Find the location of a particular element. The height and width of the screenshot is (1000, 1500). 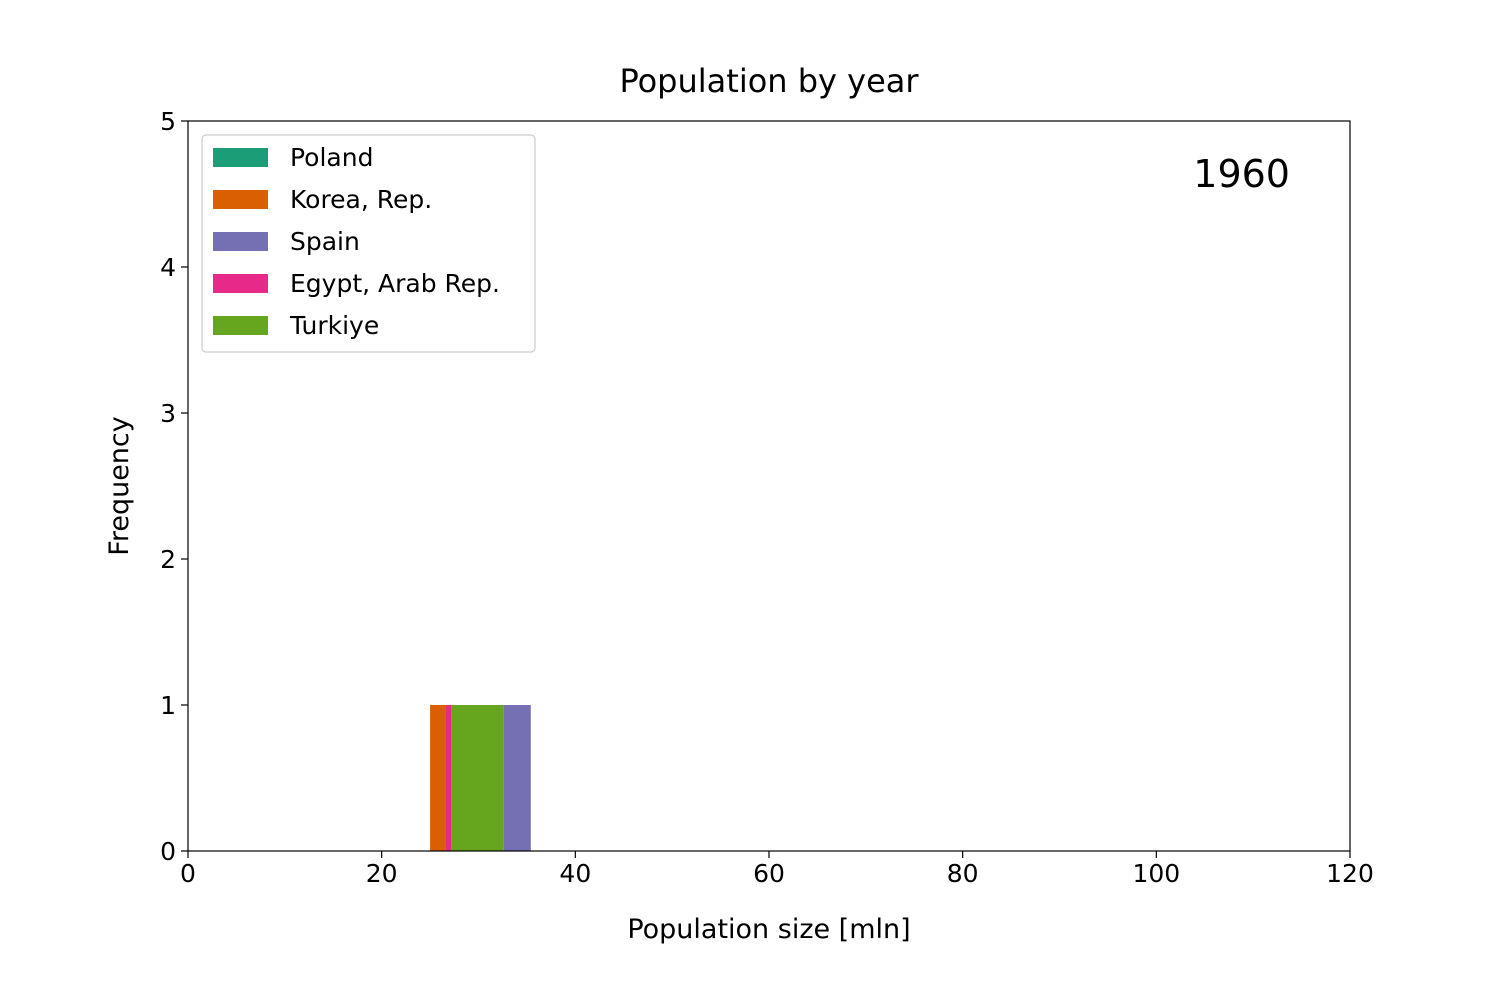

legend-label: Spain is located at coordinates (325, 241).